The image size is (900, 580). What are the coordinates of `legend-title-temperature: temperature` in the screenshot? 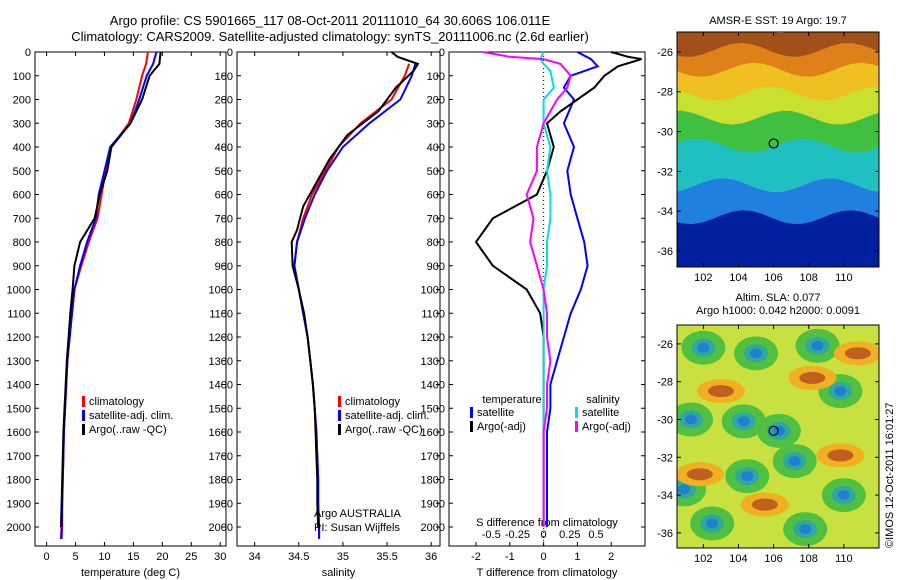 It's located at (511, 400).